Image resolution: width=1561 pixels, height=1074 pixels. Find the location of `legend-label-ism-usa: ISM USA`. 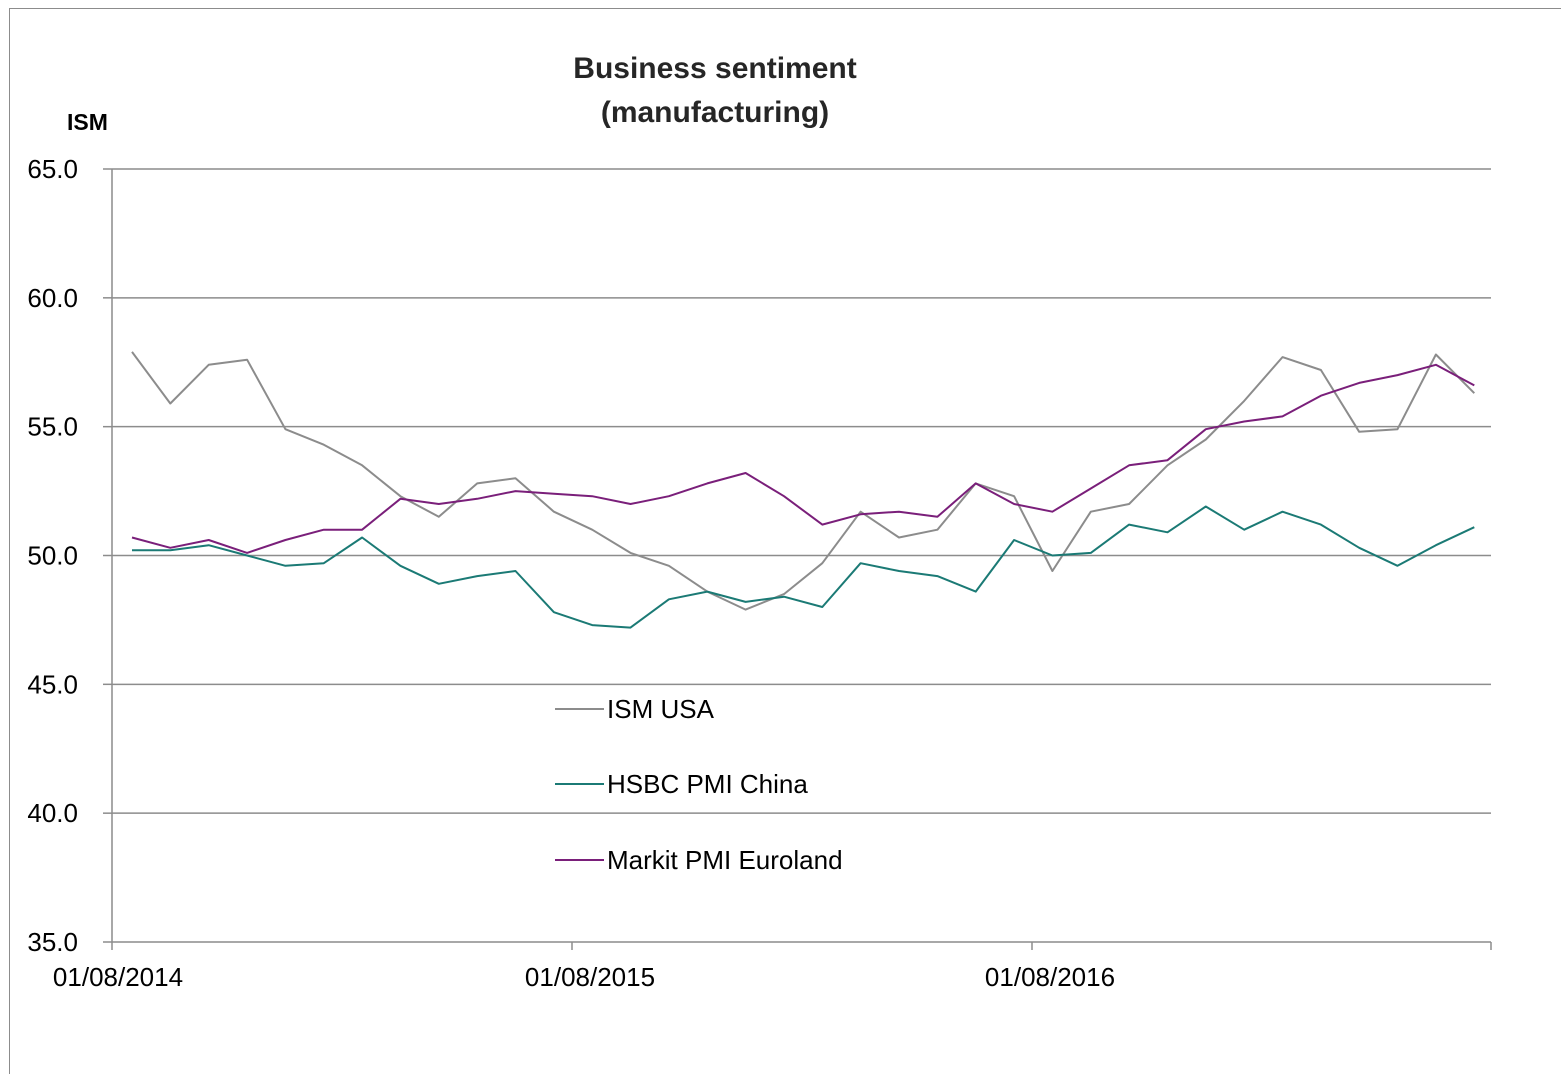

legend-label-ism-usa: ISM USA is located at coordinates (661, 709).